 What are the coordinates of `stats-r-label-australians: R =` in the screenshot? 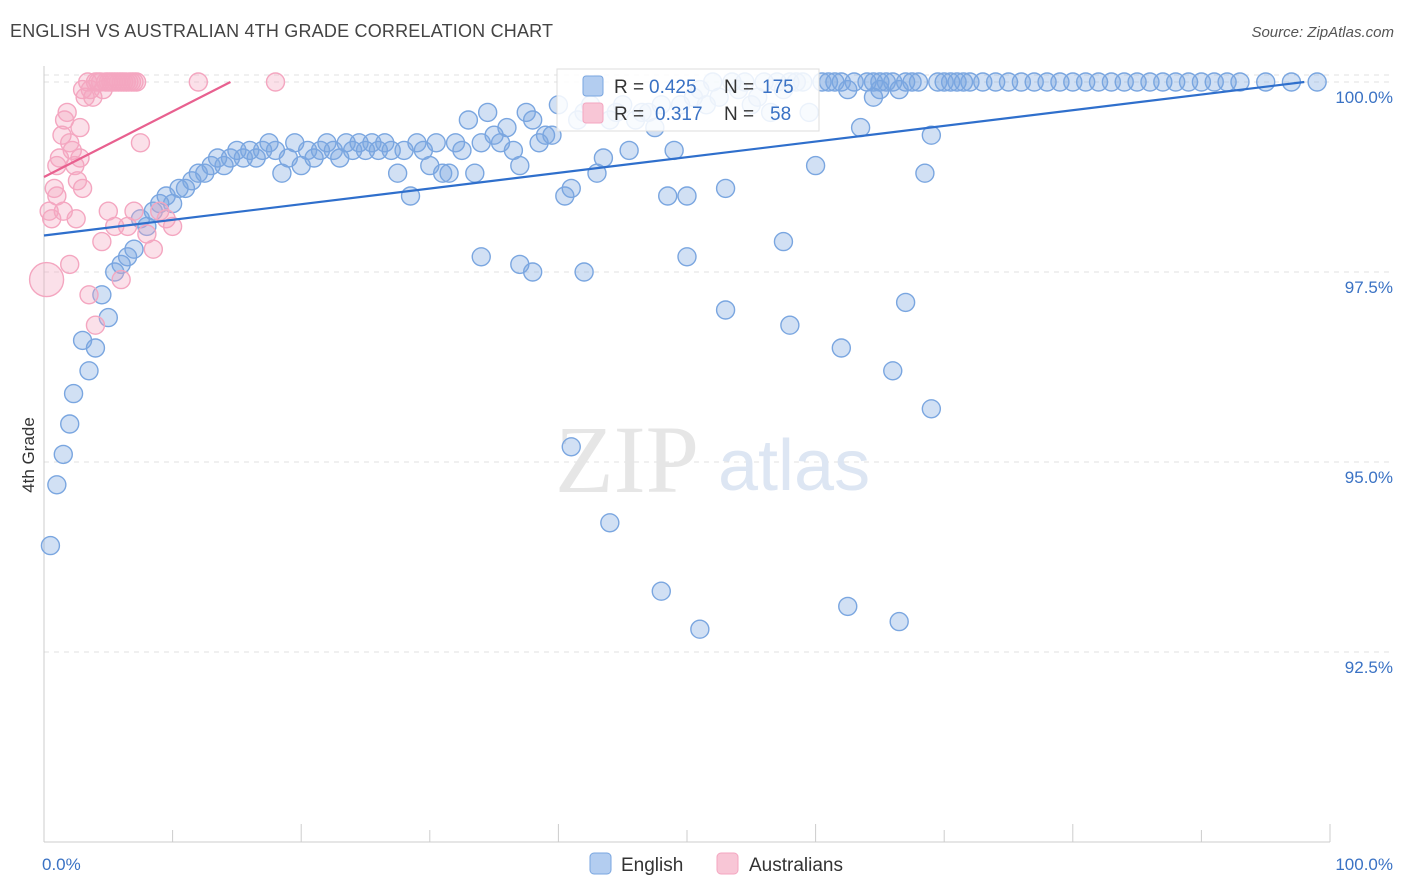 It's located at (629, 114).